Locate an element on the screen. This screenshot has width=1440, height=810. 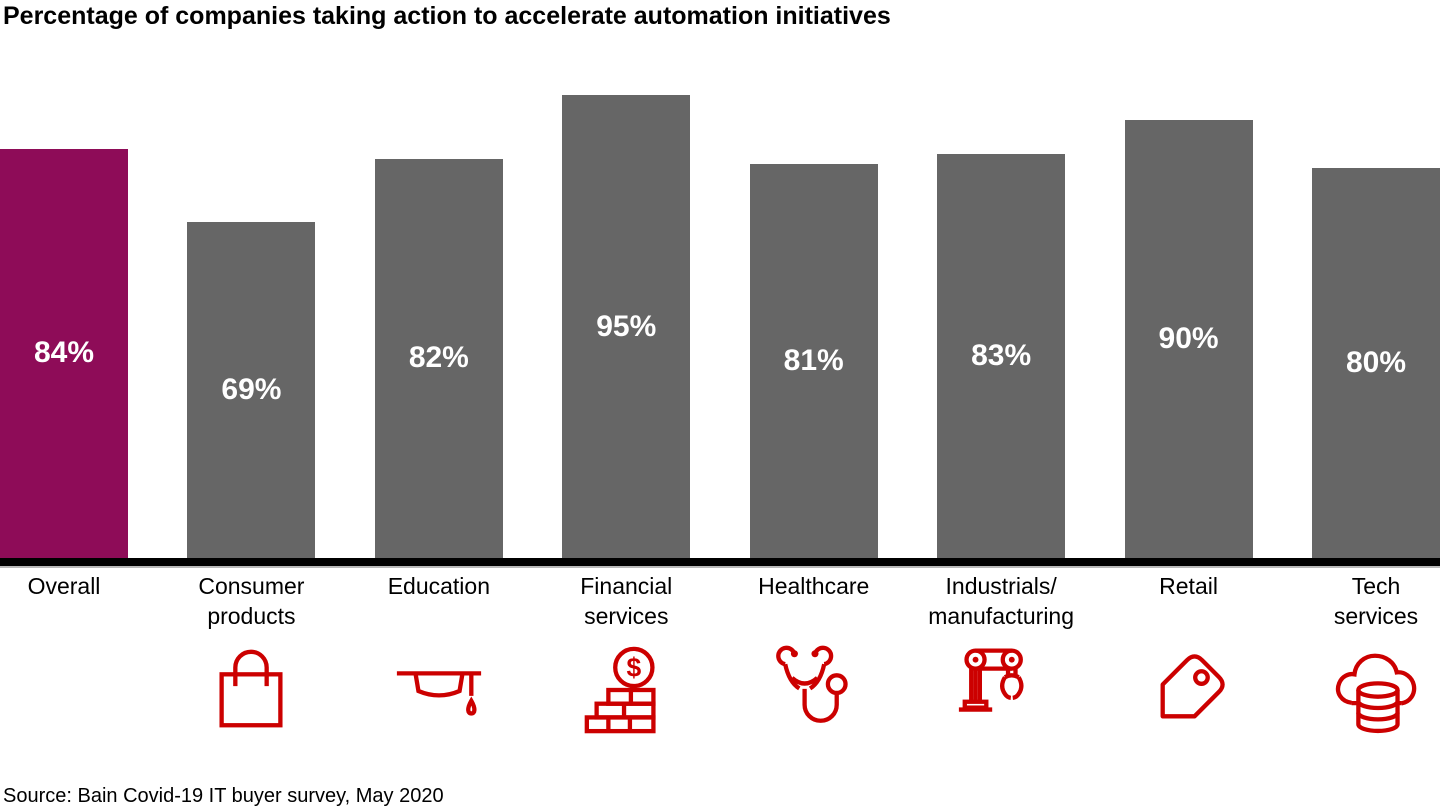
category-label-tech-services: Tech services is located at coordinates (1376, 601).